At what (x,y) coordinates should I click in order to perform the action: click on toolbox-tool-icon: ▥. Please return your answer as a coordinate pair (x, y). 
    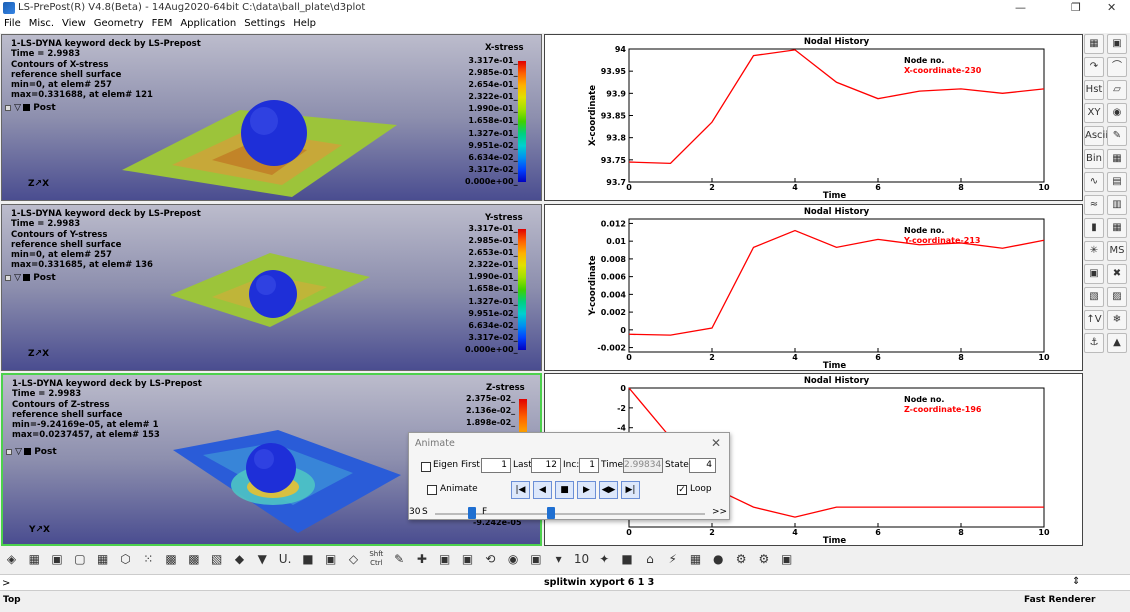
    Looking at the image, I should click on (1117, 205).